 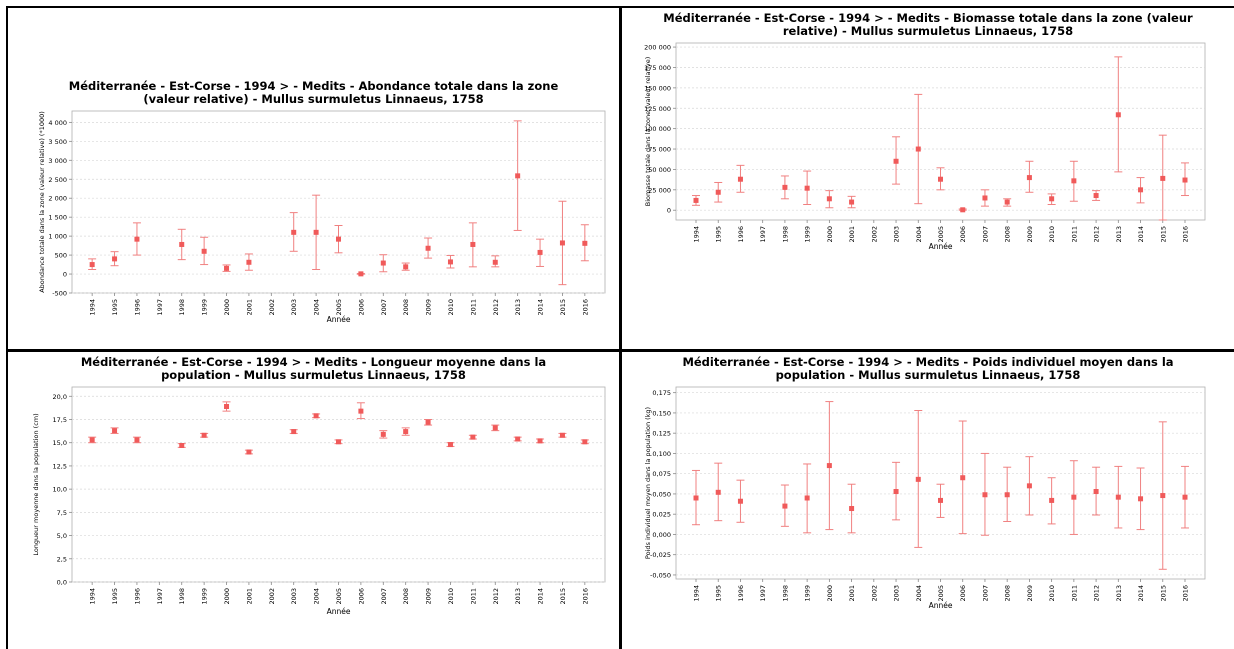 I want to click on y-tick-label: 0,050, so click(x=661, y=494).